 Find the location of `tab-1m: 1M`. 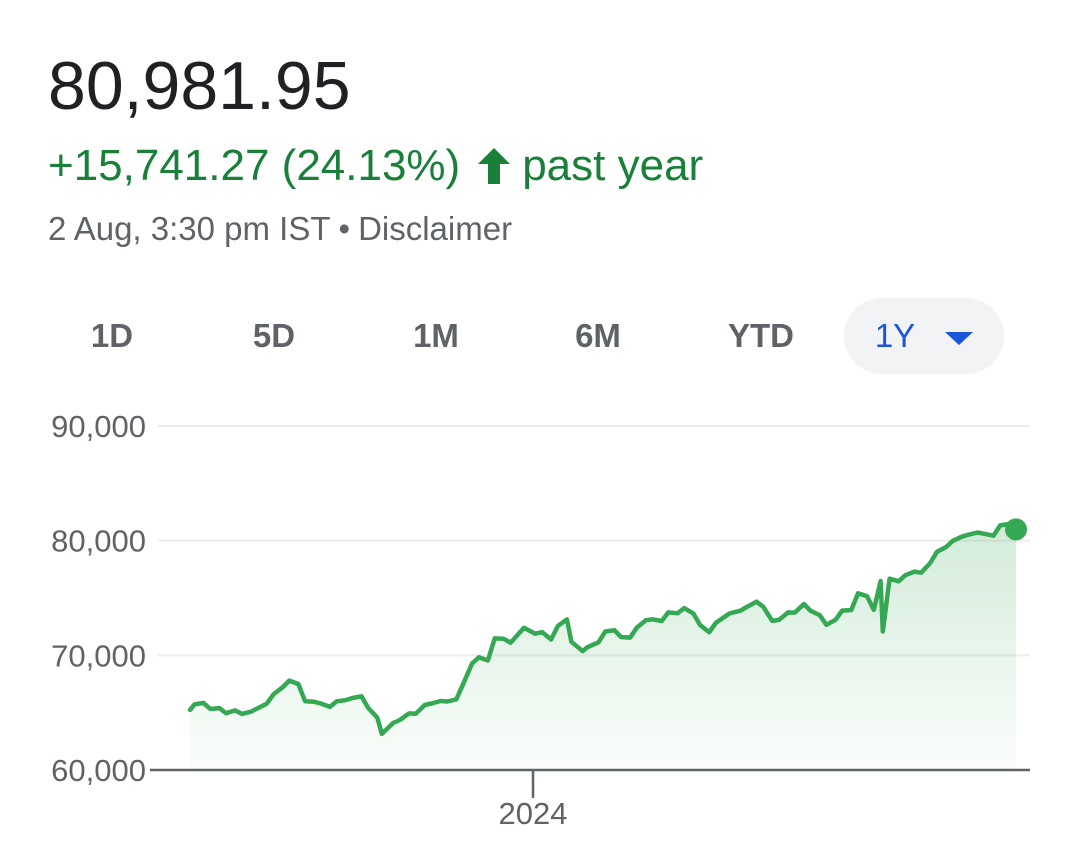

tab-1m: 1M is located at coordinates (436, 336).